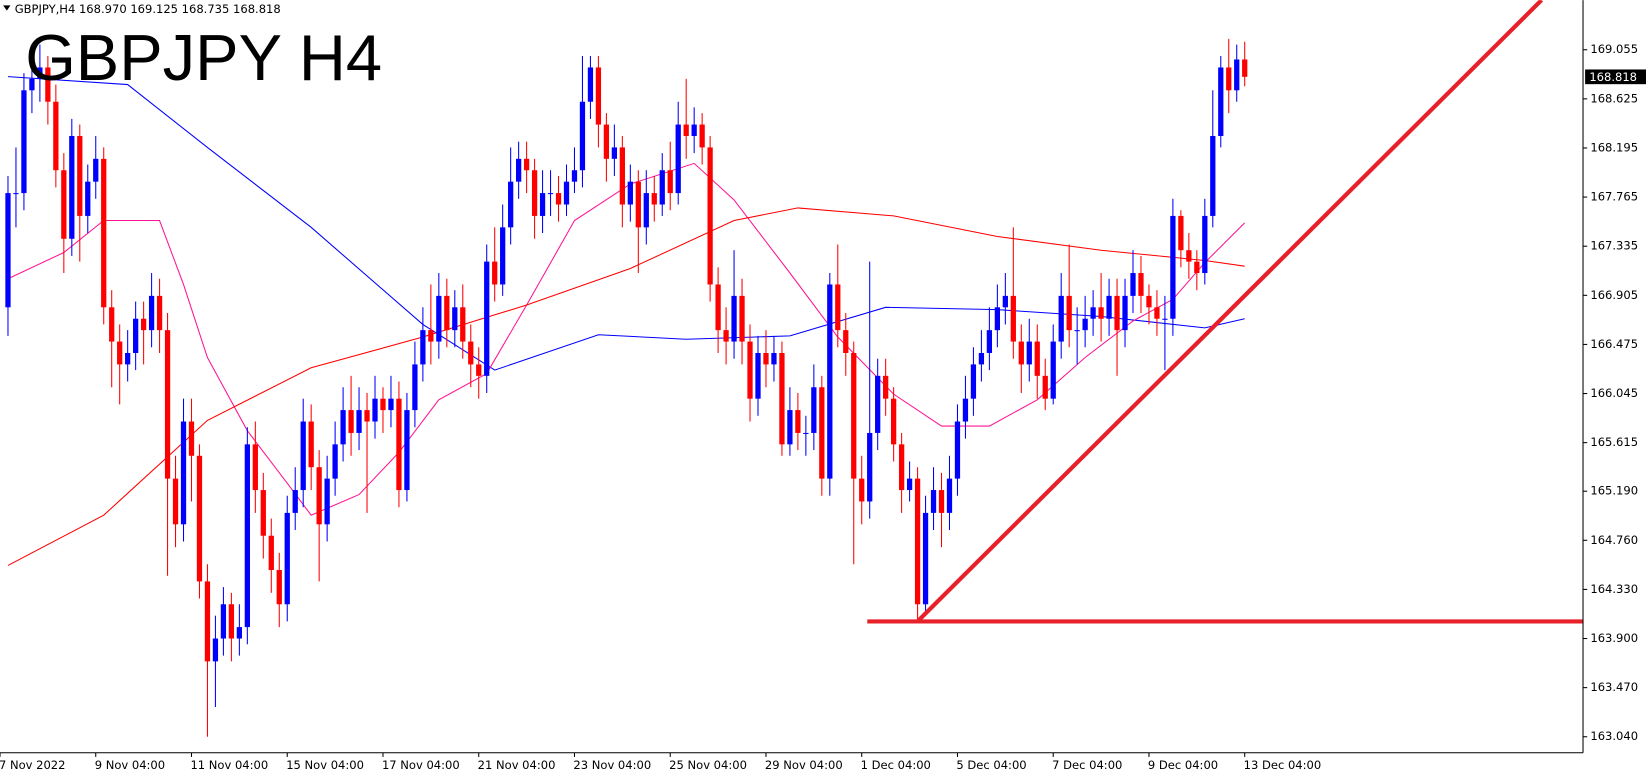  What do you see at coordinates (612, 765) in the screenshot?
I see `x-tick-label: 23 Nov 04:00` at bounding box center [612, 765].